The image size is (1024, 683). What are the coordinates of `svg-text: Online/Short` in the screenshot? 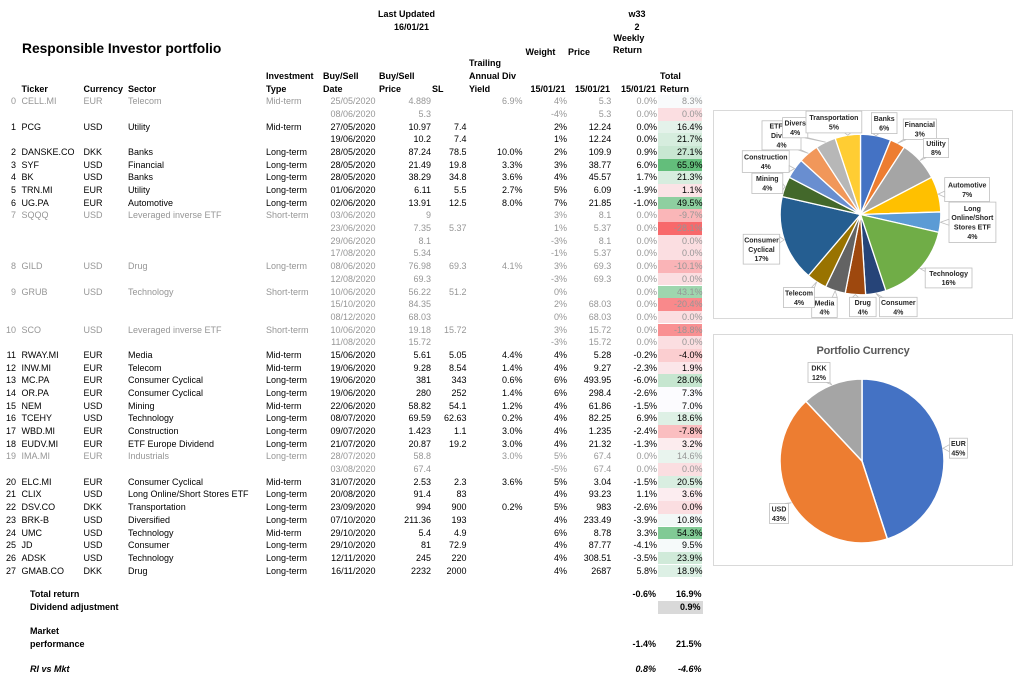 It's located at (972, 218).